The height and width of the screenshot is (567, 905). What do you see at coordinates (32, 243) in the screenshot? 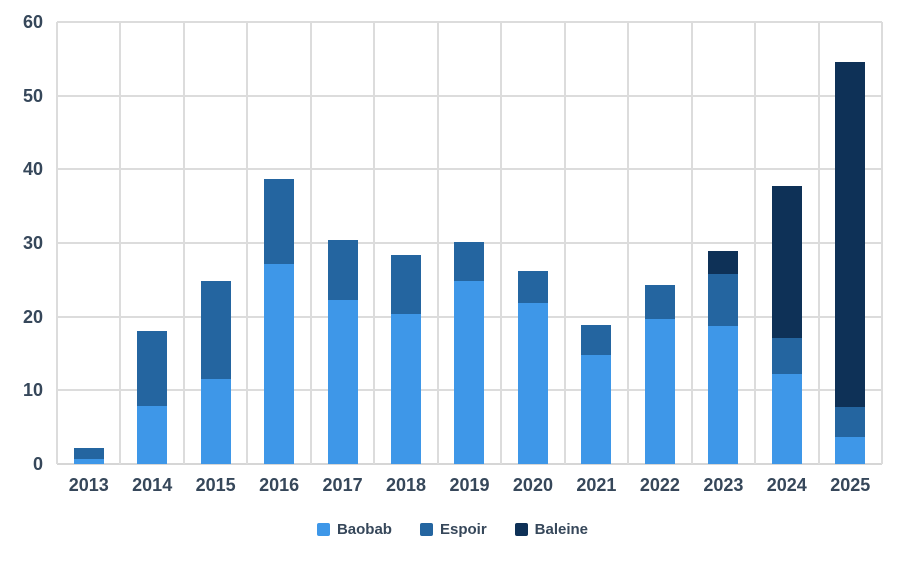
I see `y-tick-label-30: 30` at bounding box center [32, 243].